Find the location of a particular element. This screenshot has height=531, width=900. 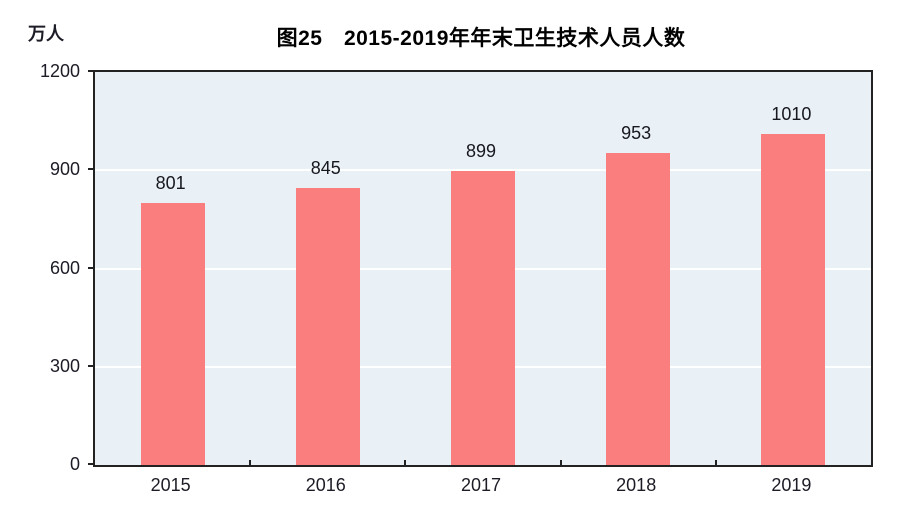

y-axis-unit-label: 万人 is located at coordinates (46, 34).